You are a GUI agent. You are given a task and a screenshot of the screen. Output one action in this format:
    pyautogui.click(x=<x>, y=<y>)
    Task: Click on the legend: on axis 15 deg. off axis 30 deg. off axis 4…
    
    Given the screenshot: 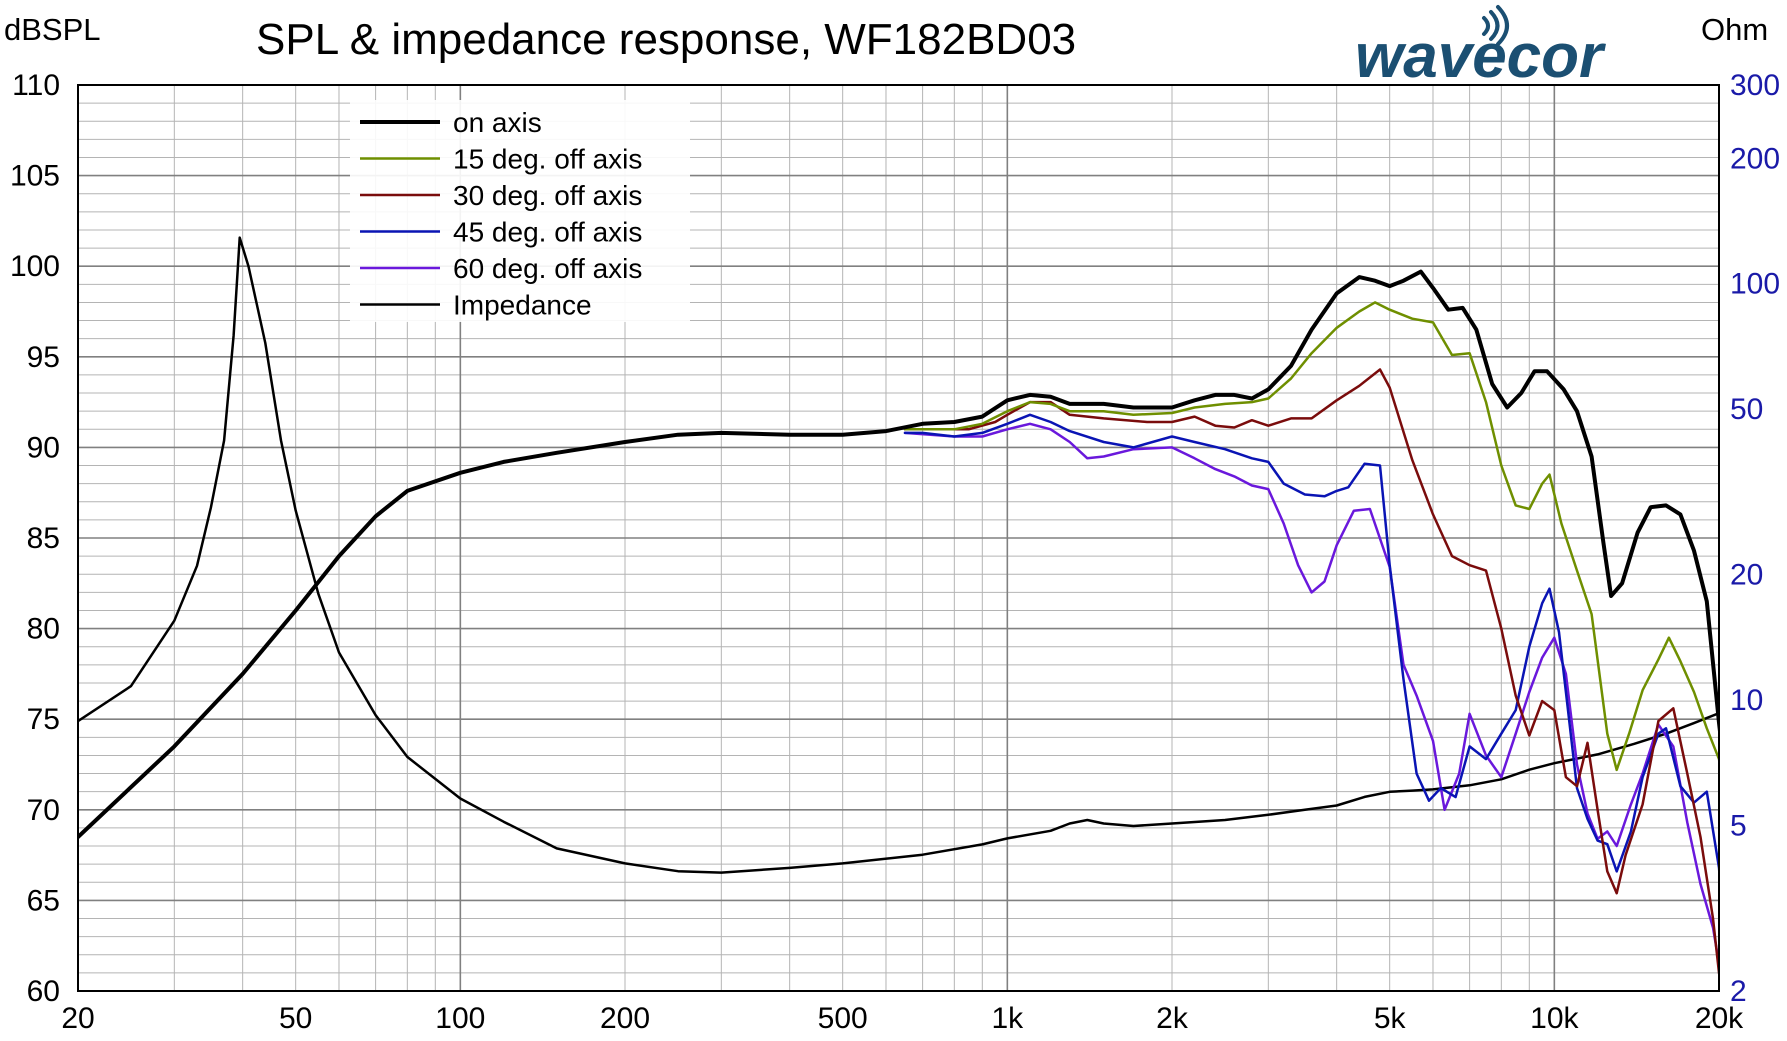 What is the action you would take?
    pyautogui.click(x=520, y=211)
    